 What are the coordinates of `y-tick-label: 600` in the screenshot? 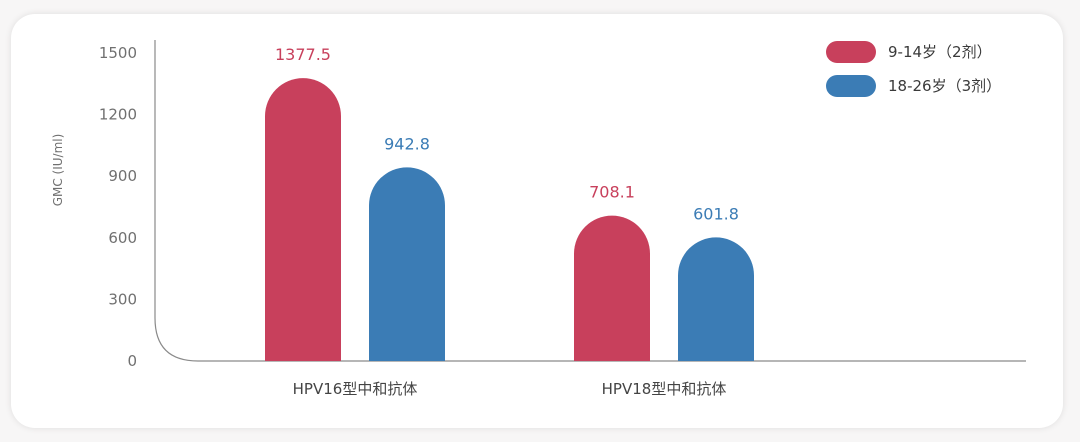 It's located at (122, 238).